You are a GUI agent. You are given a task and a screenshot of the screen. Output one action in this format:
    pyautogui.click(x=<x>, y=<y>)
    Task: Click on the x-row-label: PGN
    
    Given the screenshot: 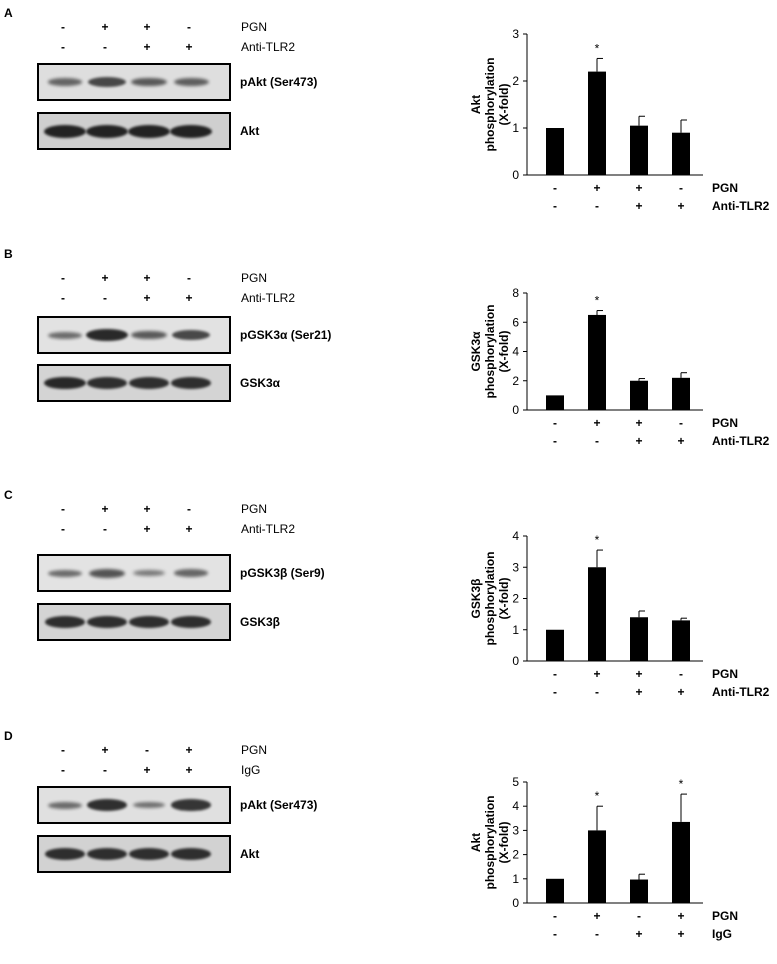 What is the action you would take?
    pyautogui.click(x=725, y=916)
    